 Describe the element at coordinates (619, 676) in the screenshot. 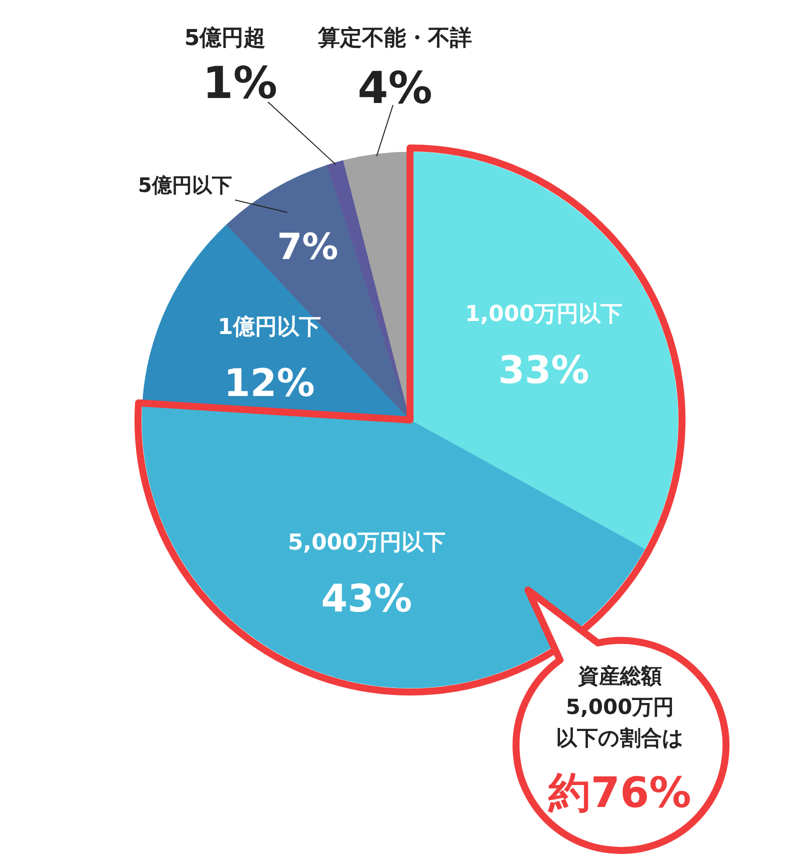

I see `text: 資産総額` at that location.